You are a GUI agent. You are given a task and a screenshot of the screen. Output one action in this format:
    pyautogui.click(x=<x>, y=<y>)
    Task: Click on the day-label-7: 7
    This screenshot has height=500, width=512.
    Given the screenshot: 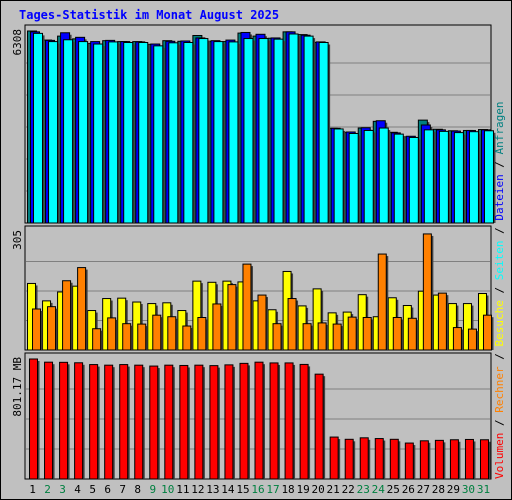 What is the action you would take?
    pyautogui.click(x=122, y=489)
    